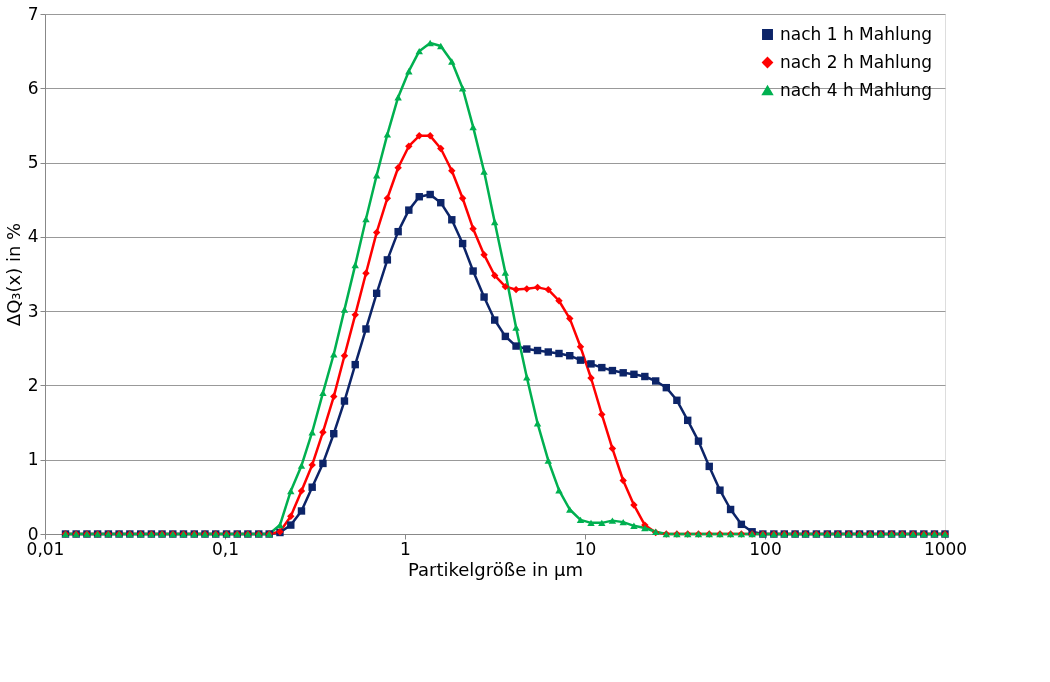 The image size is (1050, 682). I want to click on x-tick-label: 0,1, so click(225, 548).